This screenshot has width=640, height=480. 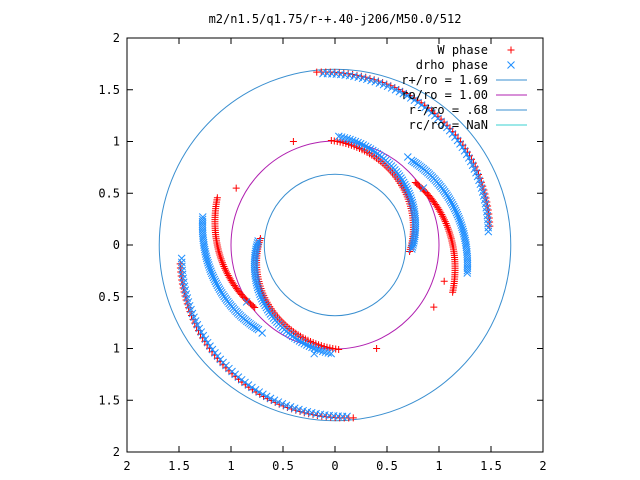 What do you see at coordinates (230, 466) in the screenshot?
I see `x-tick-label: 1` at bounding box center [230, 466].